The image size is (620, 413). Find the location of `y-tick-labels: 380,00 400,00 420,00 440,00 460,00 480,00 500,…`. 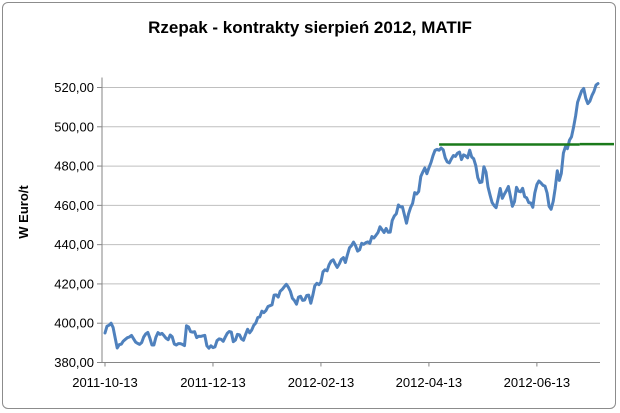

y-tick-labels: 380,00 400,00 420,00 440,00 460,00 480,00 500,… is located at coordinates (74, 225).